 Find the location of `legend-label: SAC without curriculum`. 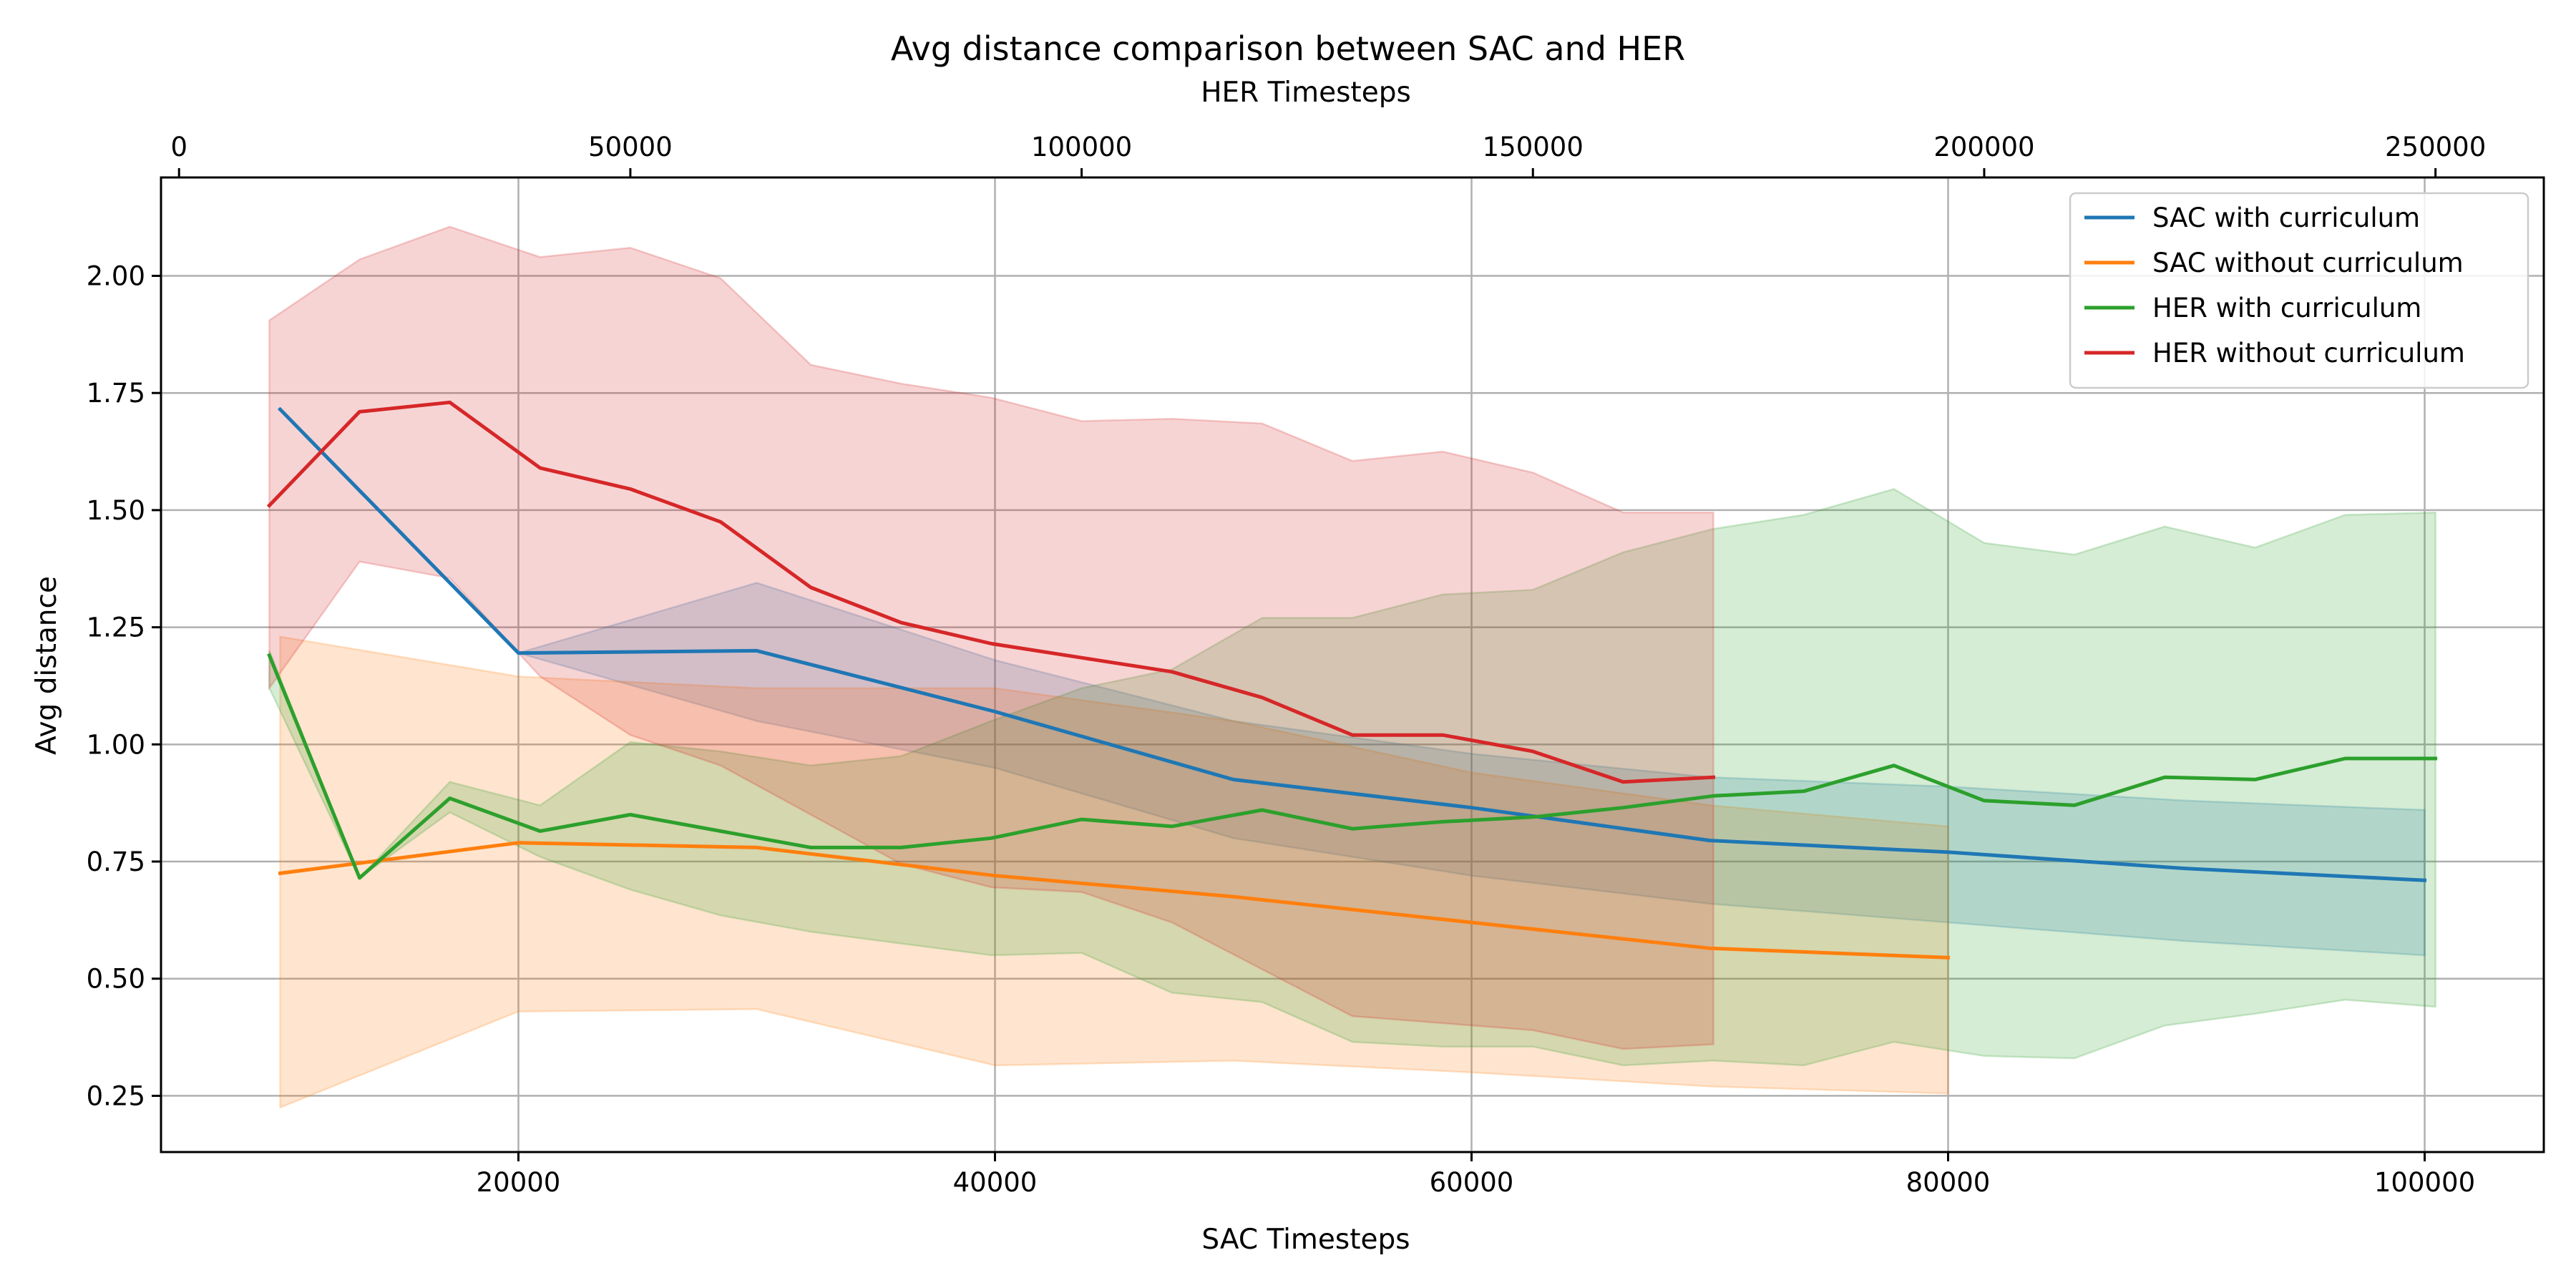

legend-label: SAC without curriculum is located at coordinates (2308, 263).